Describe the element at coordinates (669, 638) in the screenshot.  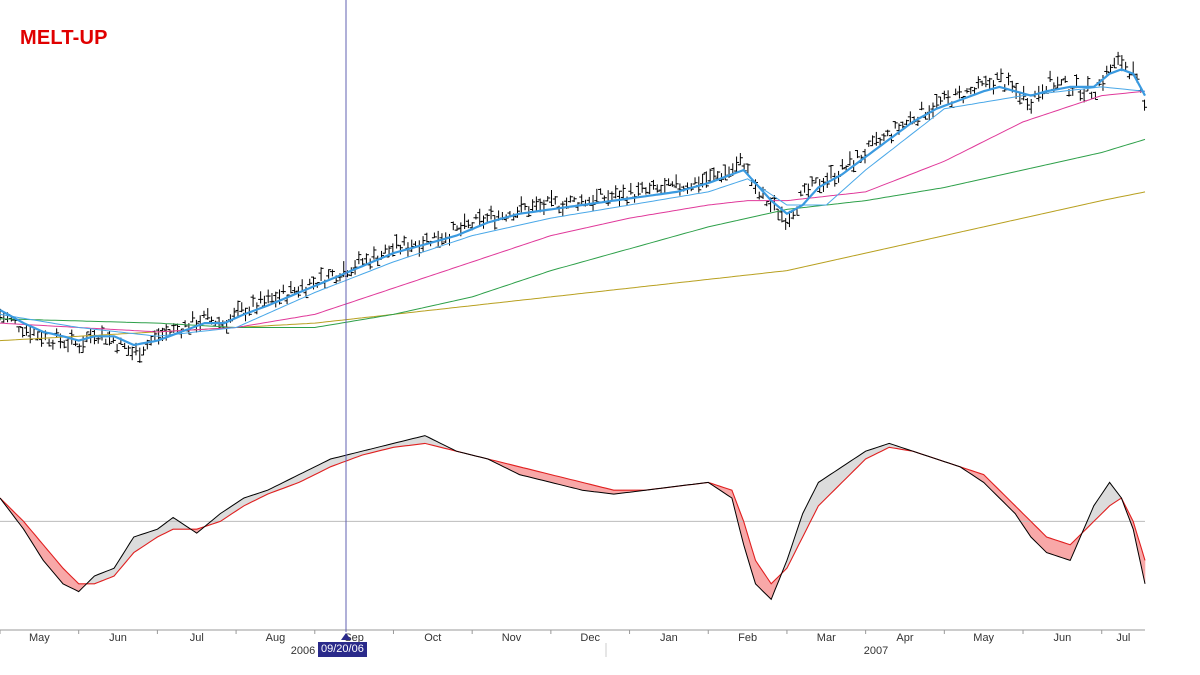
I see `month-label: Jan` at that location.